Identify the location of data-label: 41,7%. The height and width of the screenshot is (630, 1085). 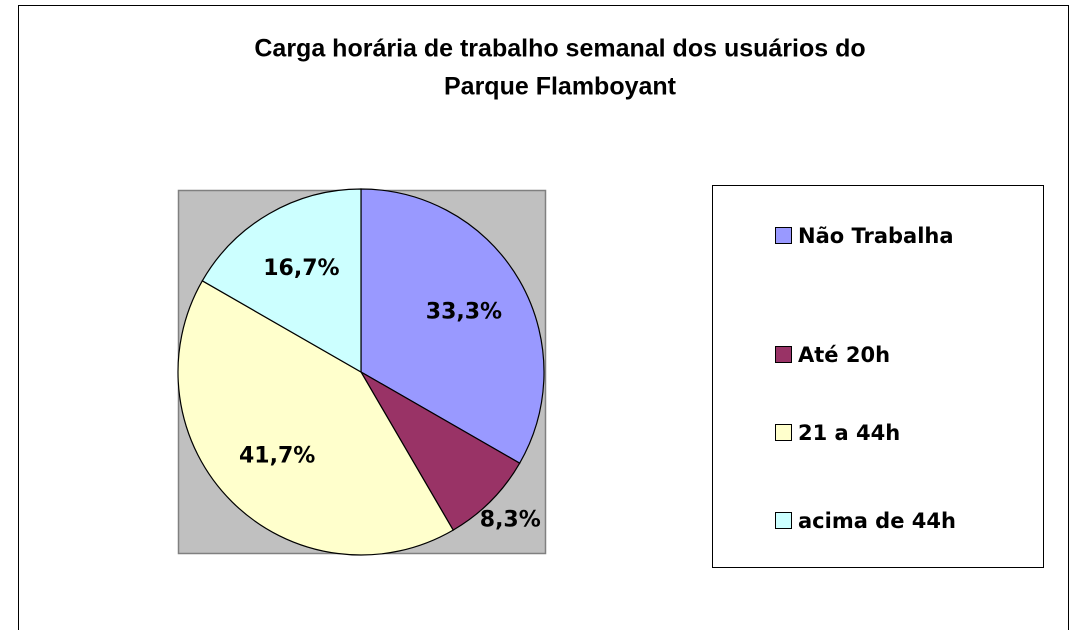
(277, 455).